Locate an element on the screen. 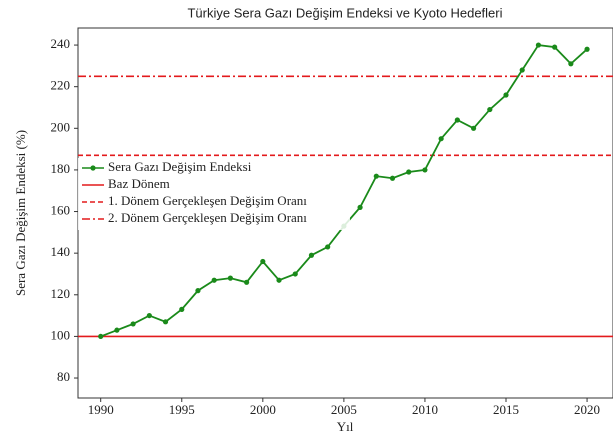 The image size is (613, 437). y-axis-label: Sera Gazı Değişim Endeksi (%) is located at coordinates (20, 213).